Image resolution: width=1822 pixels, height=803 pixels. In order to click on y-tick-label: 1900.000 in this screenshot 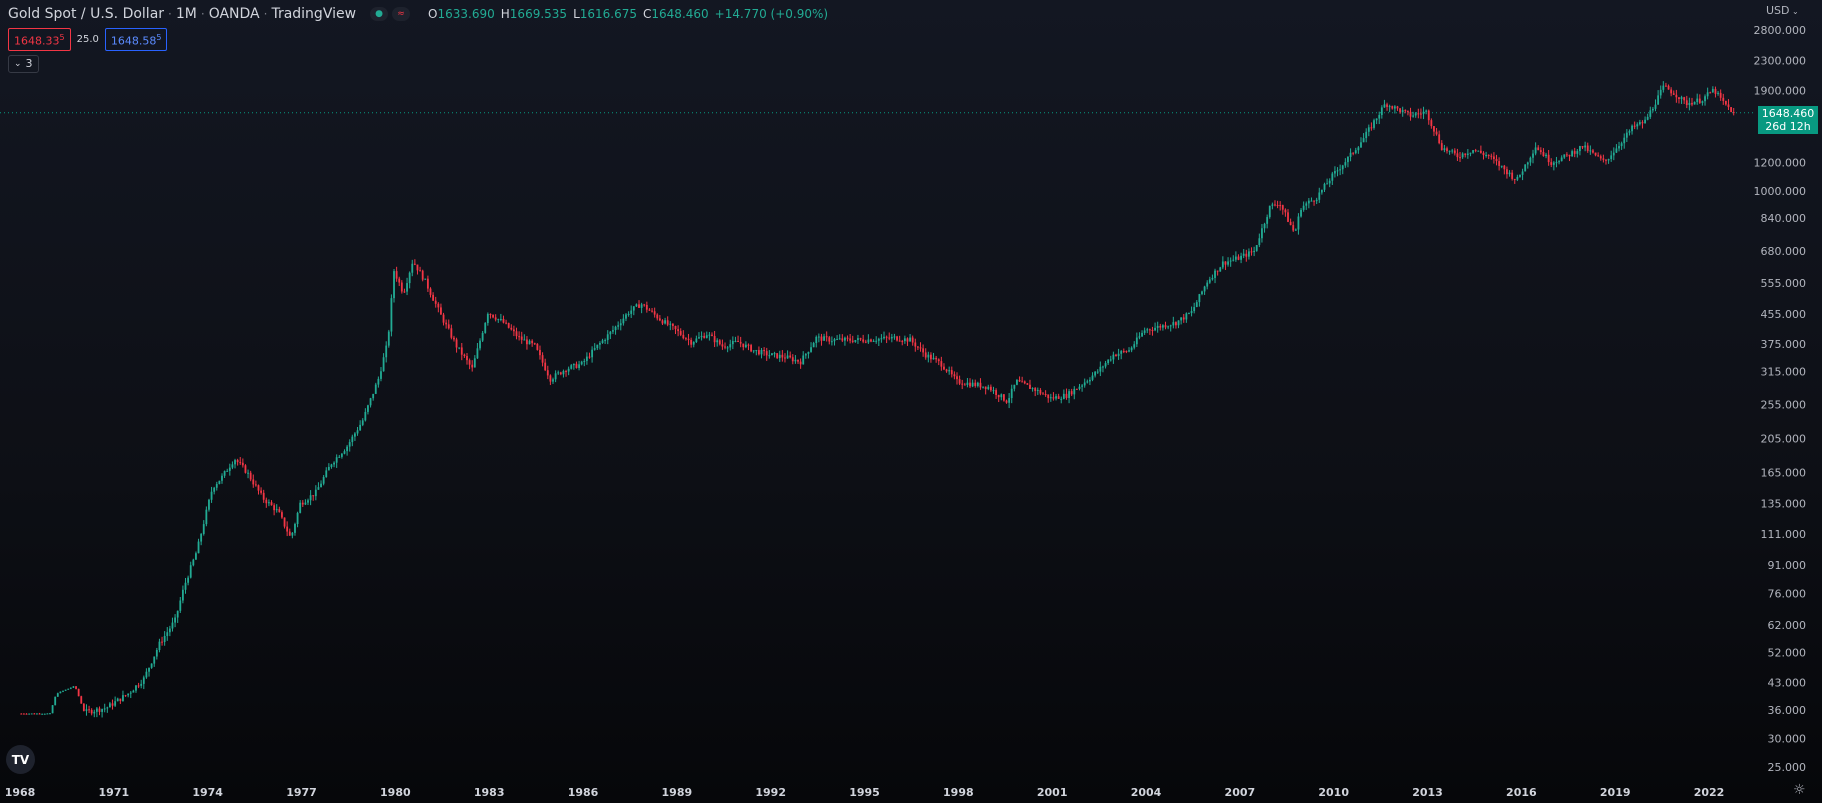, I will do `click(1780, 91)`.